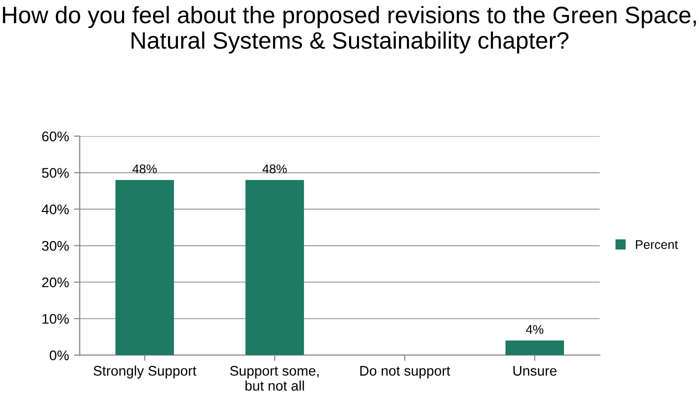  What do you see at coordinates (145, 372) in the screenshot?
I see `x-tick-label: Strongly Support` at bounding box center [145, 372].